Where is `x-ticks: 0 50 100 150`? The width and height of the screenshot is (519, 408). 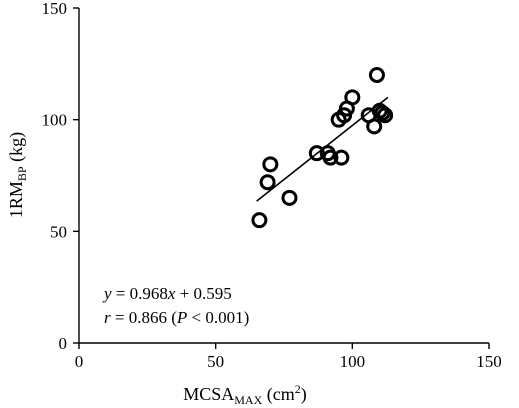
x-ticks: 0 50 100 150 is located at coordinates (288, 357).